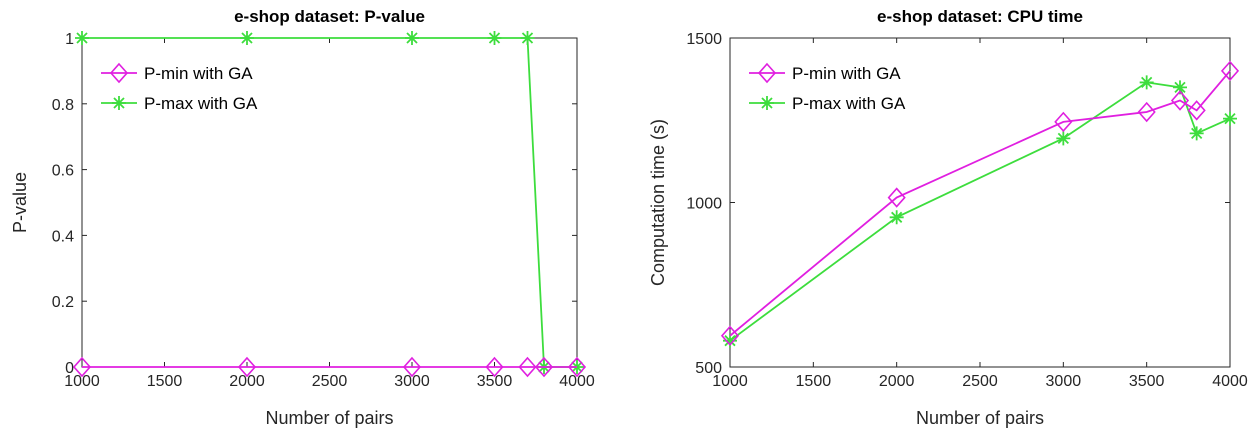 Image resolution: width=1255 pixels, height=429 pixels. I want to click on chart-title: e-shop dataset: P-value, so click(329, 16).